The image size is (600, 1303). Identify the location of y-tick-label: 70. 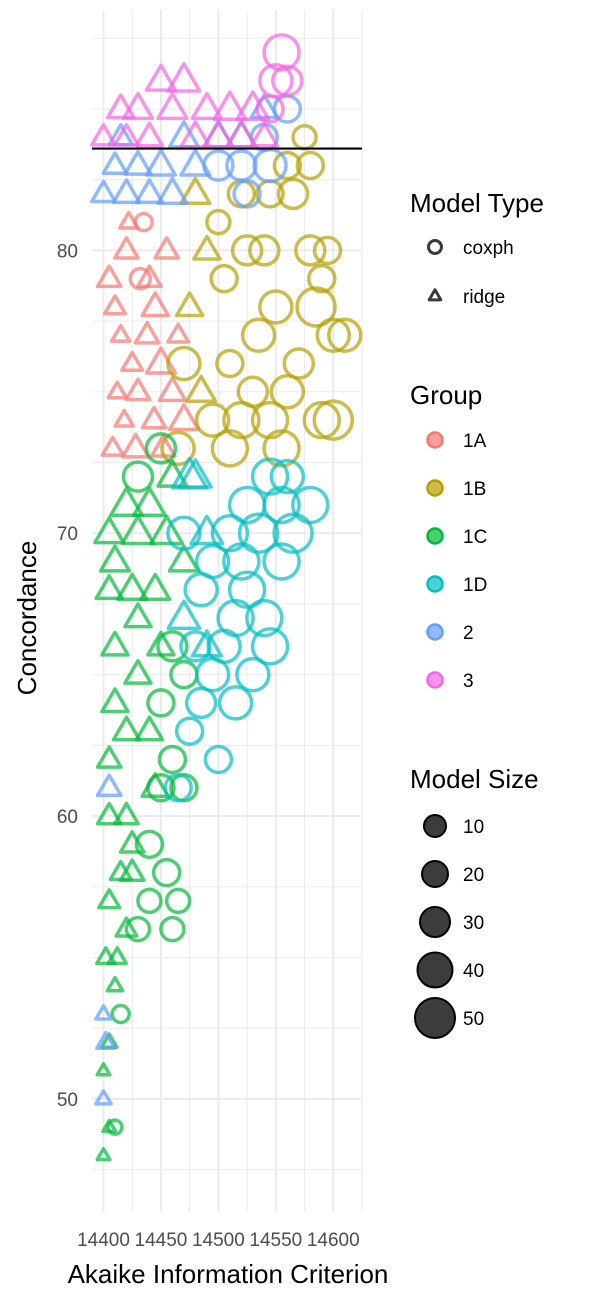
(67, 534).